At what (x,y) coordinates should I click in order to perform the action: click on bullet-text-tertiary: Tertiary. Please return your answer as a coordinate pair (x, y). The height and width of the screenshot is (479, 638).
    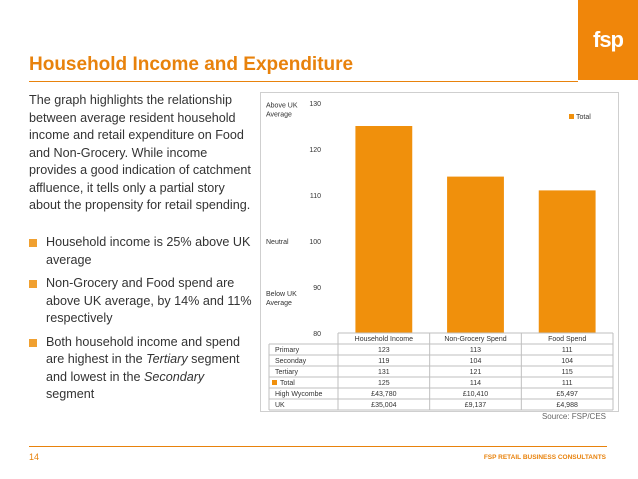
    Looking at the image, I should click on (167, 359).